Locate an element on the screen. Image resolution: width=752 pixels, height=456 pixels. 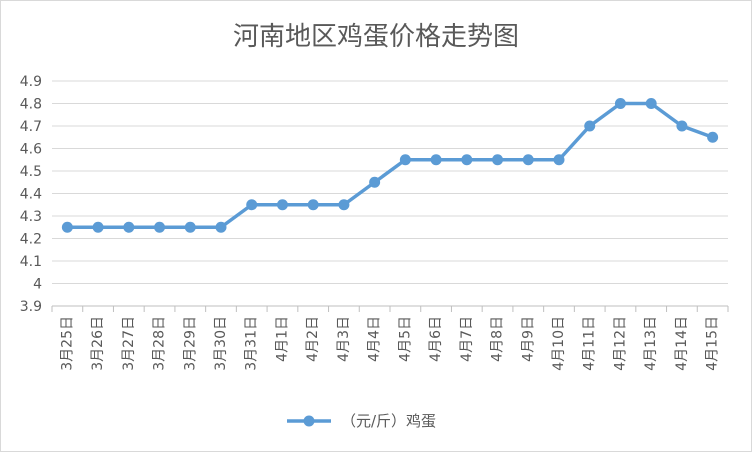
x-tick-label: 3月26日 is located at coordinates (98, 343).